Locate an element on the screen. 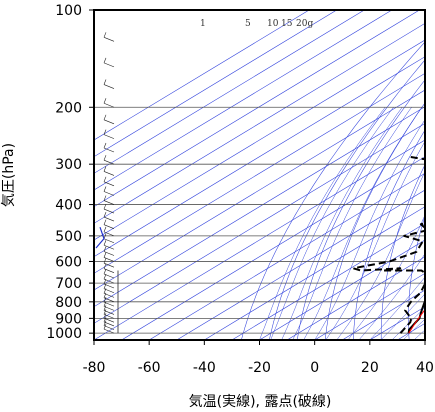 This screenshot has height=412, width=435. x-tick-label: -80 is located at coordinates (94, 368).